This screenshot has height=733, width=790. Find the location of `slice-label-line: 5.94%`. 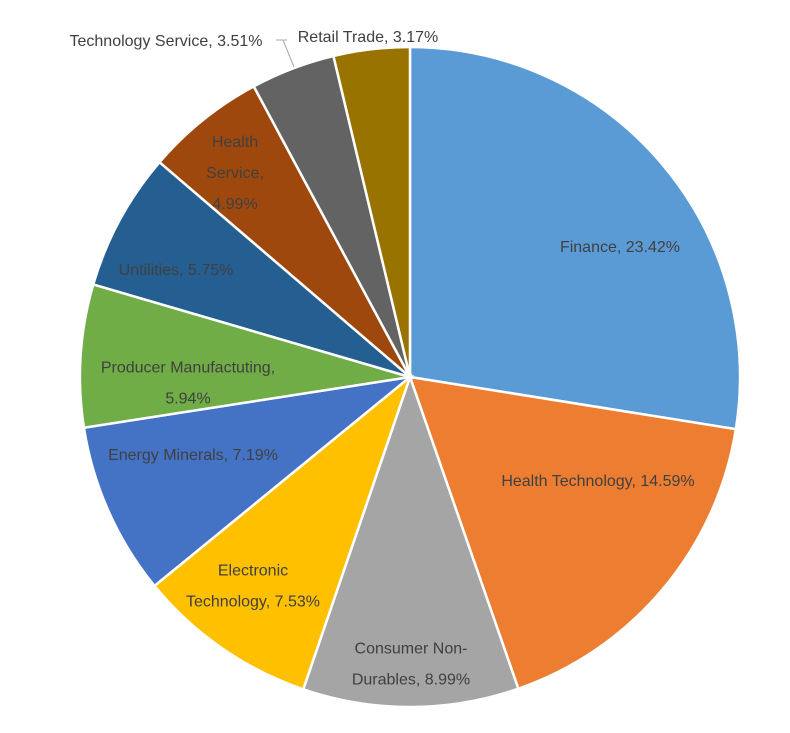

slice-label-line: 5.94% is located at coordinates (187, 399).